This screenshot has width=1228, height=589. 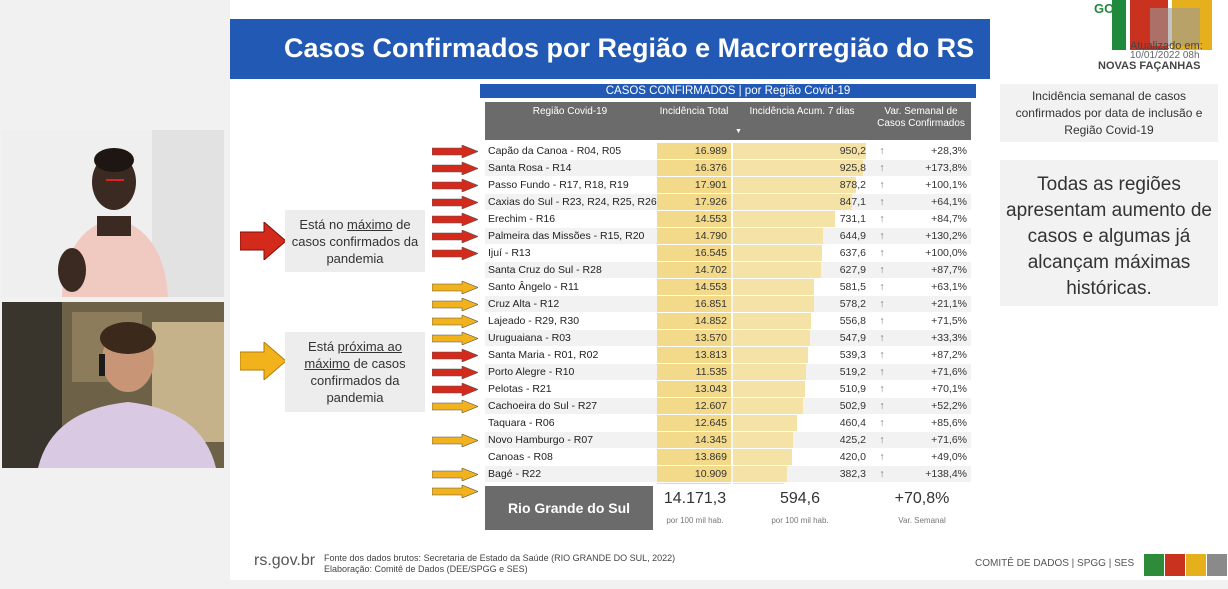 I want to click on region-name: Passo Fundo - R17, R18, R19, so click(x=558, y=185).